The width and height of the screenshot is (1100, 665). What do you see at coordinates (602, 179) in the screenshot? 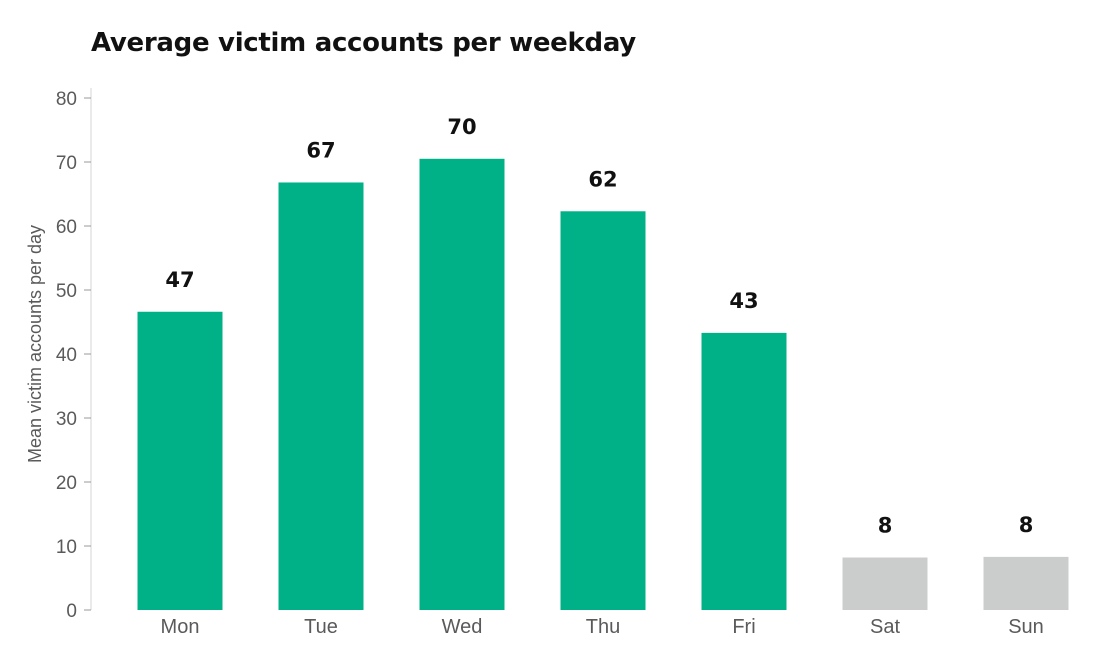
I see `data-label-thu: 62` at bounding box center [602, 179].